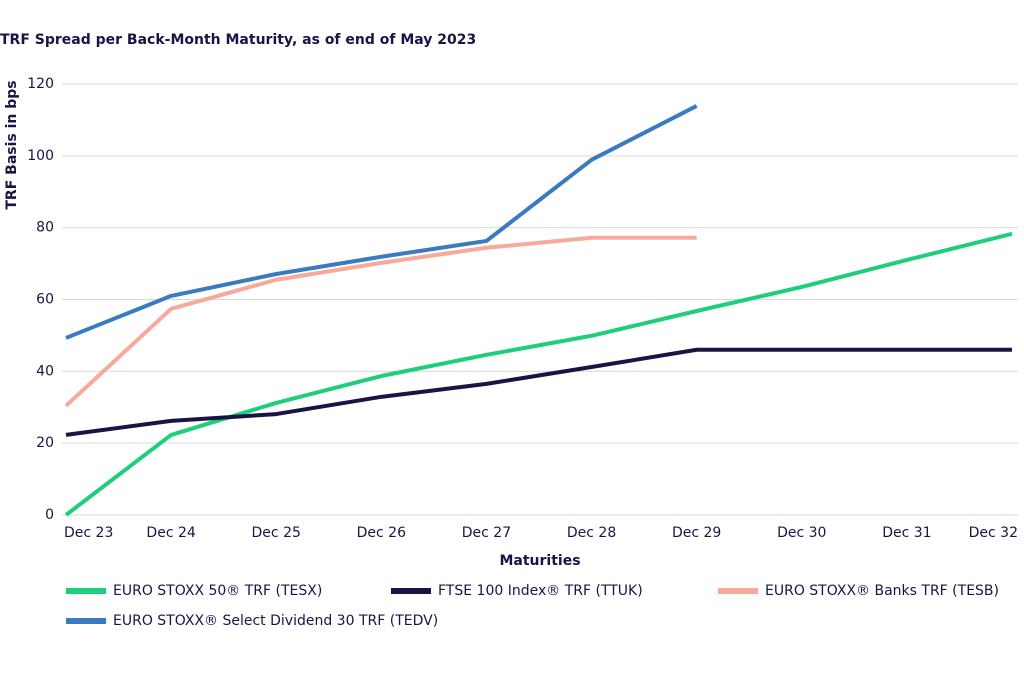  What do you see at coordinates (170, 533) in the screenshot?
I see `x-tick-label: Dec 24` at bounding box center [170, 533].